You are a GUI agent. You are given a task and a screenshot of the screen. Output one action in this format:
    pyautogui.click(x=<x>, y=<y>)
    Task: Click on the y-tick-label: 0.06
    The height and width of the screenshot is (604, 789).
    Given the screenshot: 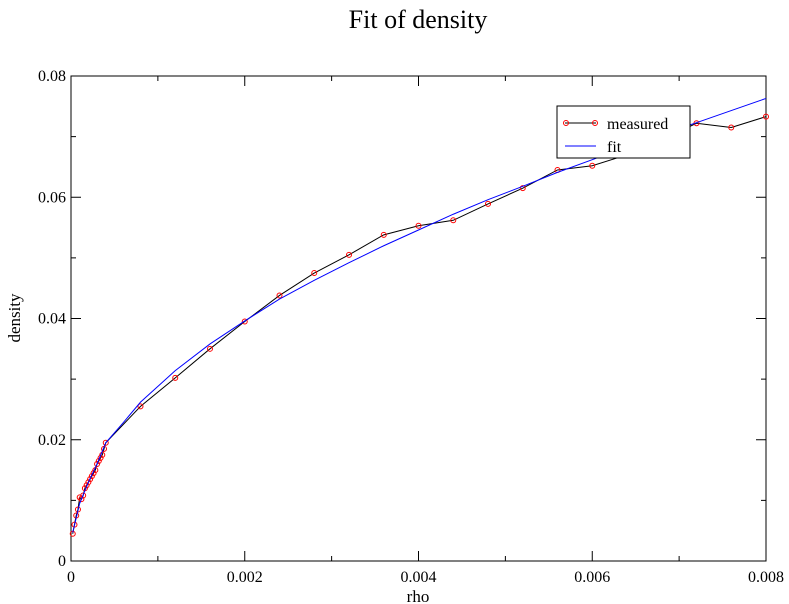 What is the action you would take?
    pyautogui.click(x=52, y=197)
    